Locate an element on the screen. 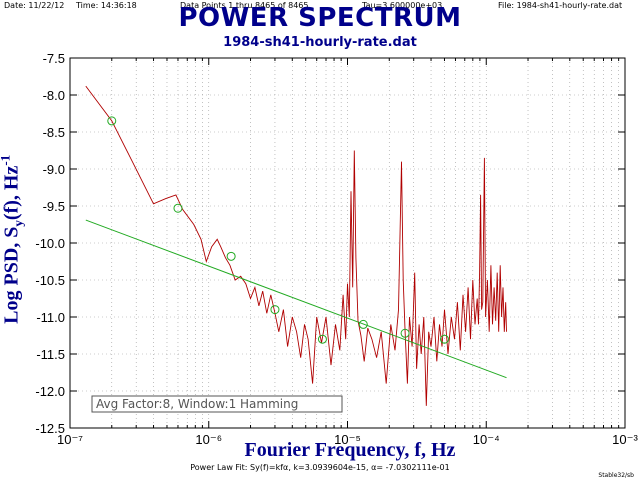 Image resolution: width=640 pixels, height=480 pixels. header-tau: Tau=3.600000e+03 is located at coordinates (402, 5).